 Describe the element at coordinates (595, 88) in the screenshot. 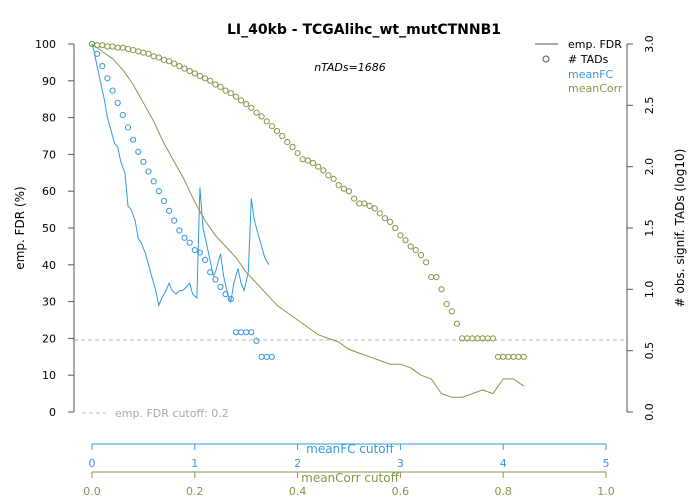

I see `legend-item-meancorr: meanCorr` at that location.